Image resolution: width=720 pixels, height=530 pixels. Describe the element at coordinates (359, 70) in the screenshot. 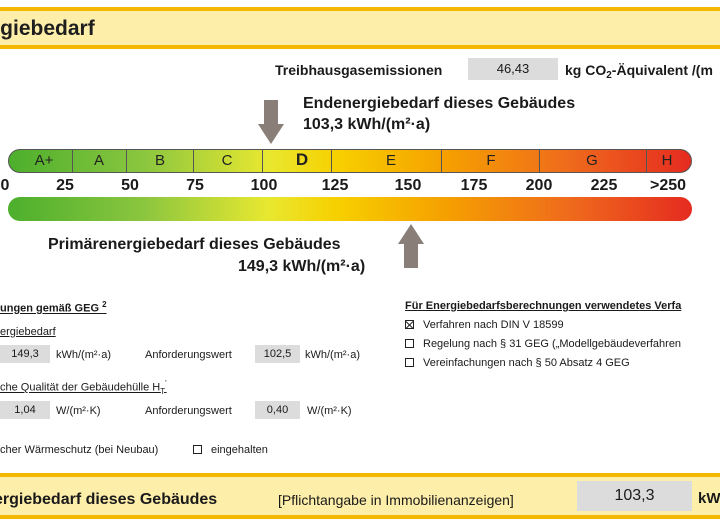

I see `emissions-label: Treibhausgasemissionen` at that location.